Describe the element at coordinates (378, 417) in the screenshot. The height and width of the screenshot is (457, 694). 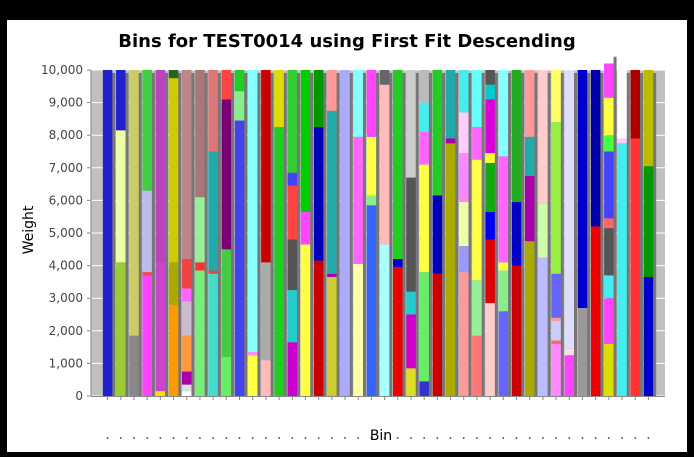
I see `x-axis` at that location.